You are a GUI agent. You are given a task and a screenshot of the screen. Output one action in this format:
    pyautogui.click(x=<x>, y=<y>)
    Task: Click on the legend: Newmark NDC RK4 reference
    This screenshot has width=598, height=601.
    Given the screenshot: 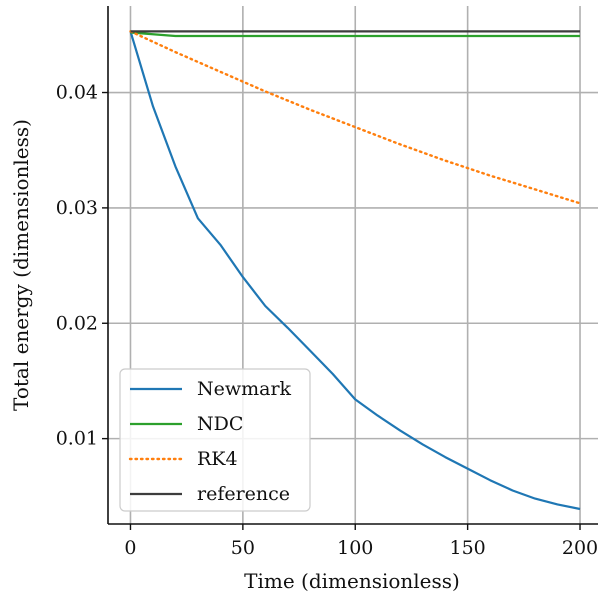 What is the action you would take?
    pyautogui.click(x=215, y=440)
    